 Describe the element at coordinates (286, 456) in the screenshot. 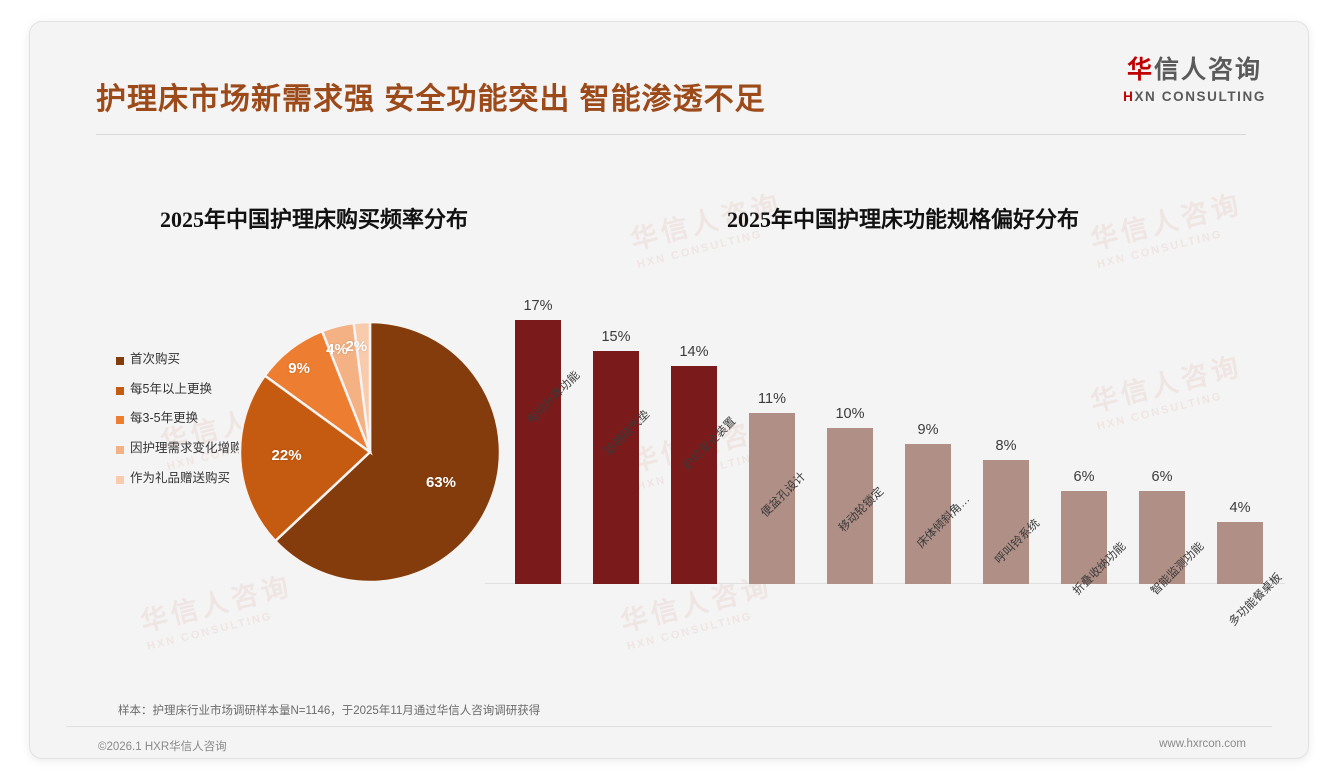

I see `pie-slice-label: 22%` at that location.